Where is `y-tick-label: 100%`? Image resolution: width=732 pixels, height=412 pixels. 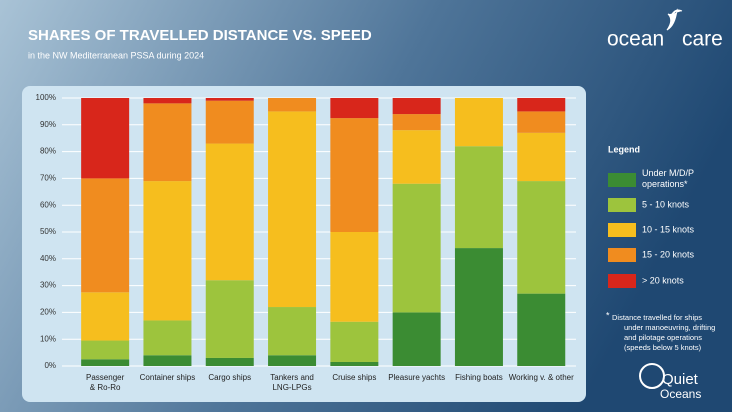 y-tick-label: 100% is located at coordinates (46, 97).